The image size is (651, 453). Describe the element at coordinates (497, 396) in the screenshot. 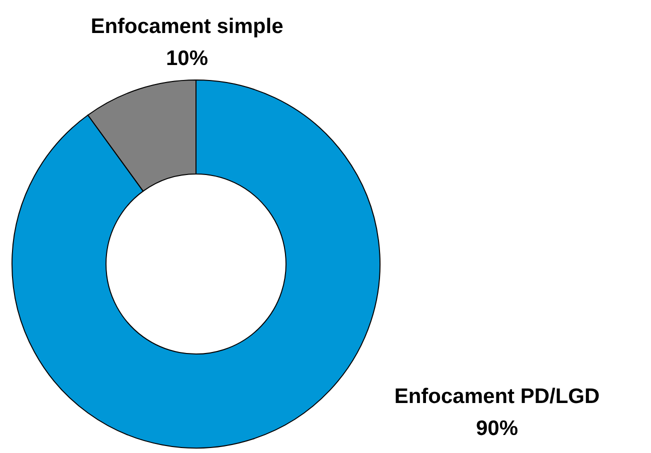

I see `slice-label: Enfocament PD/LGD` at that location.